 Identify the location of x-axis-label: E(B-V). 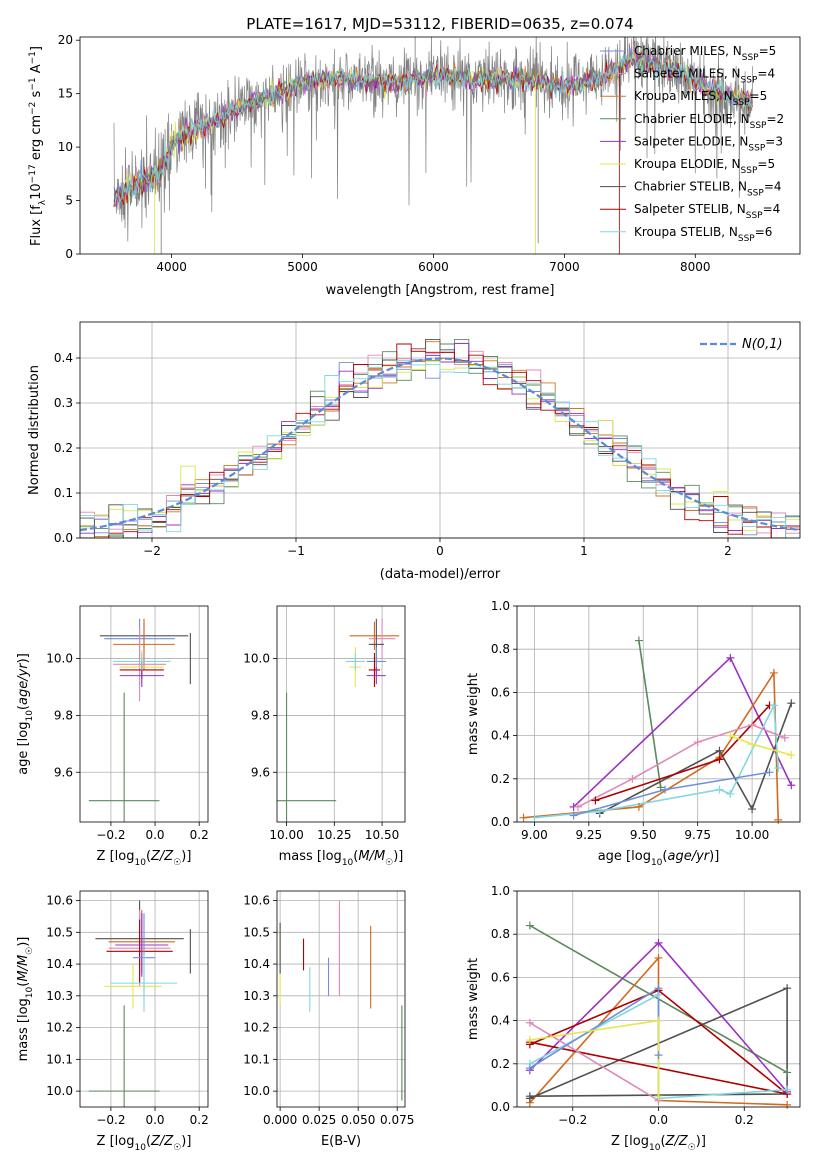
(341, 1141).